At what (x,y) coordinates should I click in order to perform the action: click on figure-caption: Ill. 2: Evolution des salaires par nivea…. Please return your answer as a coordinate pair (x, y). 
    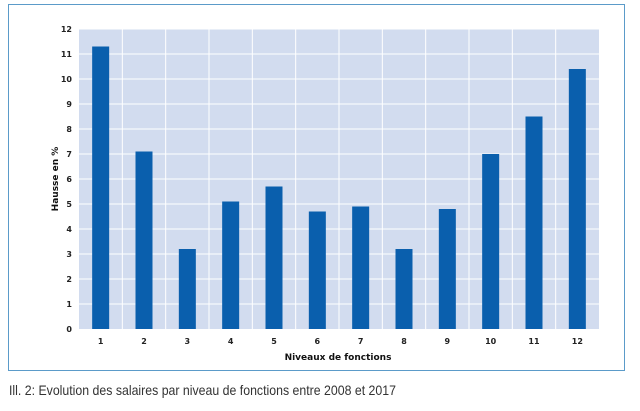
    Looking at the image, I should click on (202, 390).